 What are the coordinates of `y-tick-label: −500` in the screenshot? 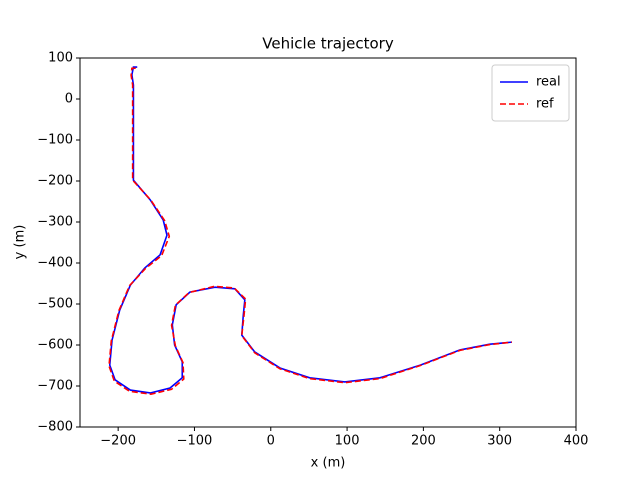 It's located at (55, 304).